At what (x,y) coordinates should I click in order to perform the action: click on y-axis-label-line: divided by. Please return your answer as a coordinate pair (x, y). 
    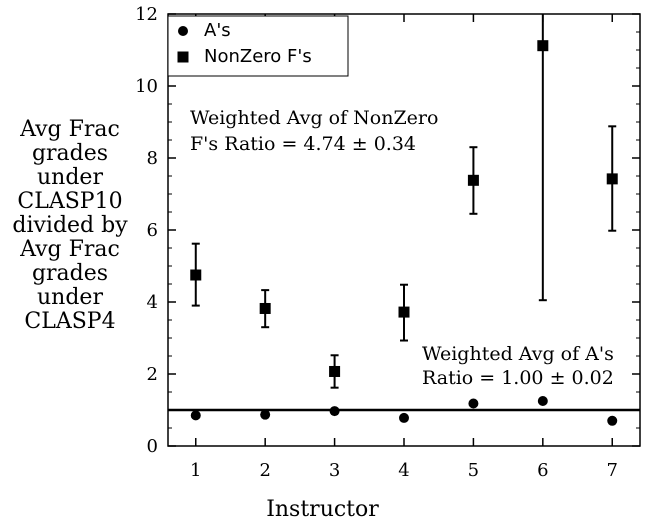
    Looking at the image, I should click on (70, 225).